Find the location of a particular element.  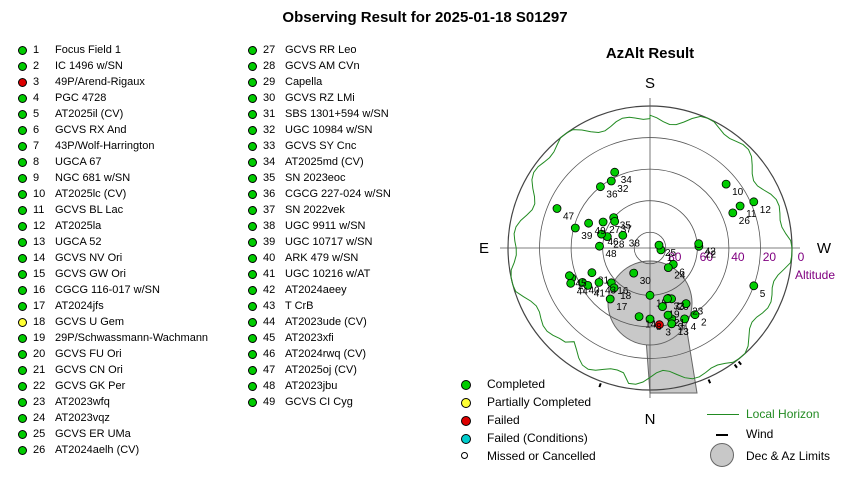

target-list-item: 11 GCVS BL Lac is located at coordinates (133, 212).